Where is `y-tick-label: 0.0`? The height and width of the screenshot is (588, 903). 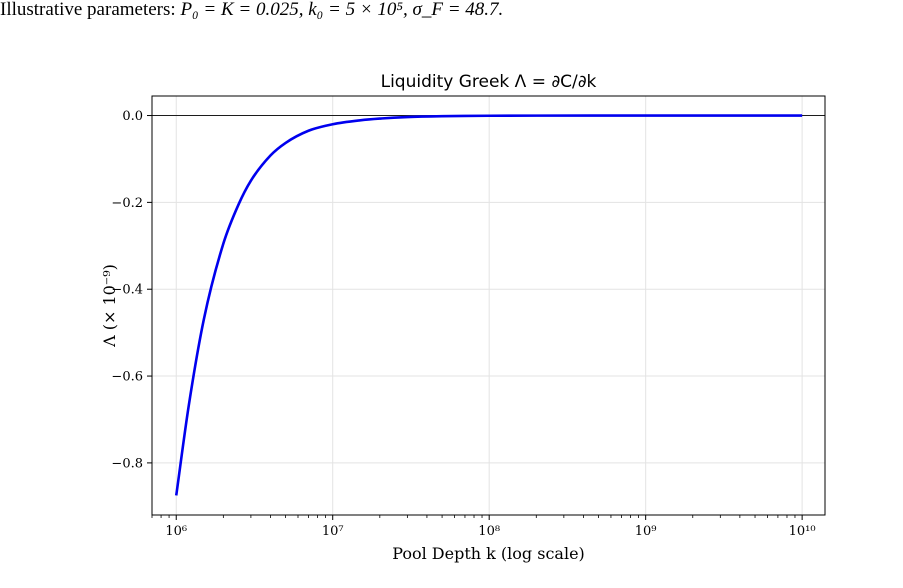 y-tick-label: 0.0 is located at coordinates (132, 116).